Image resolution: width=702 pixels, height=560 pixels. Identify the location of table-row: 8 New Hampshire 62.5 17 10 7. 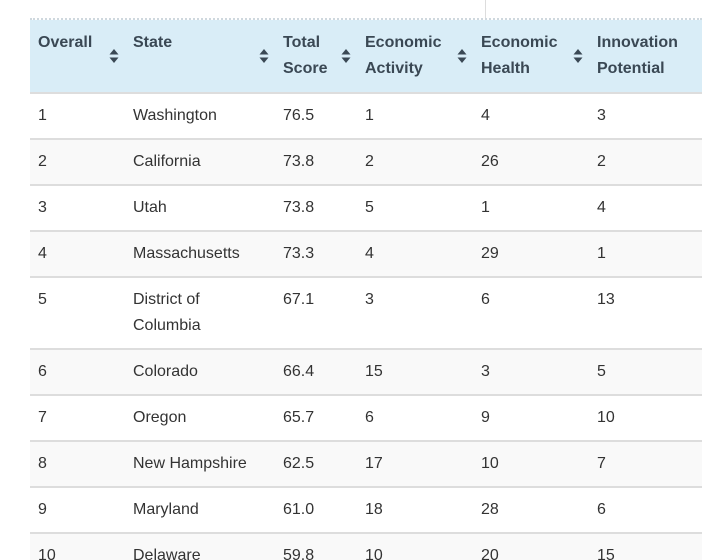
(366, 463).